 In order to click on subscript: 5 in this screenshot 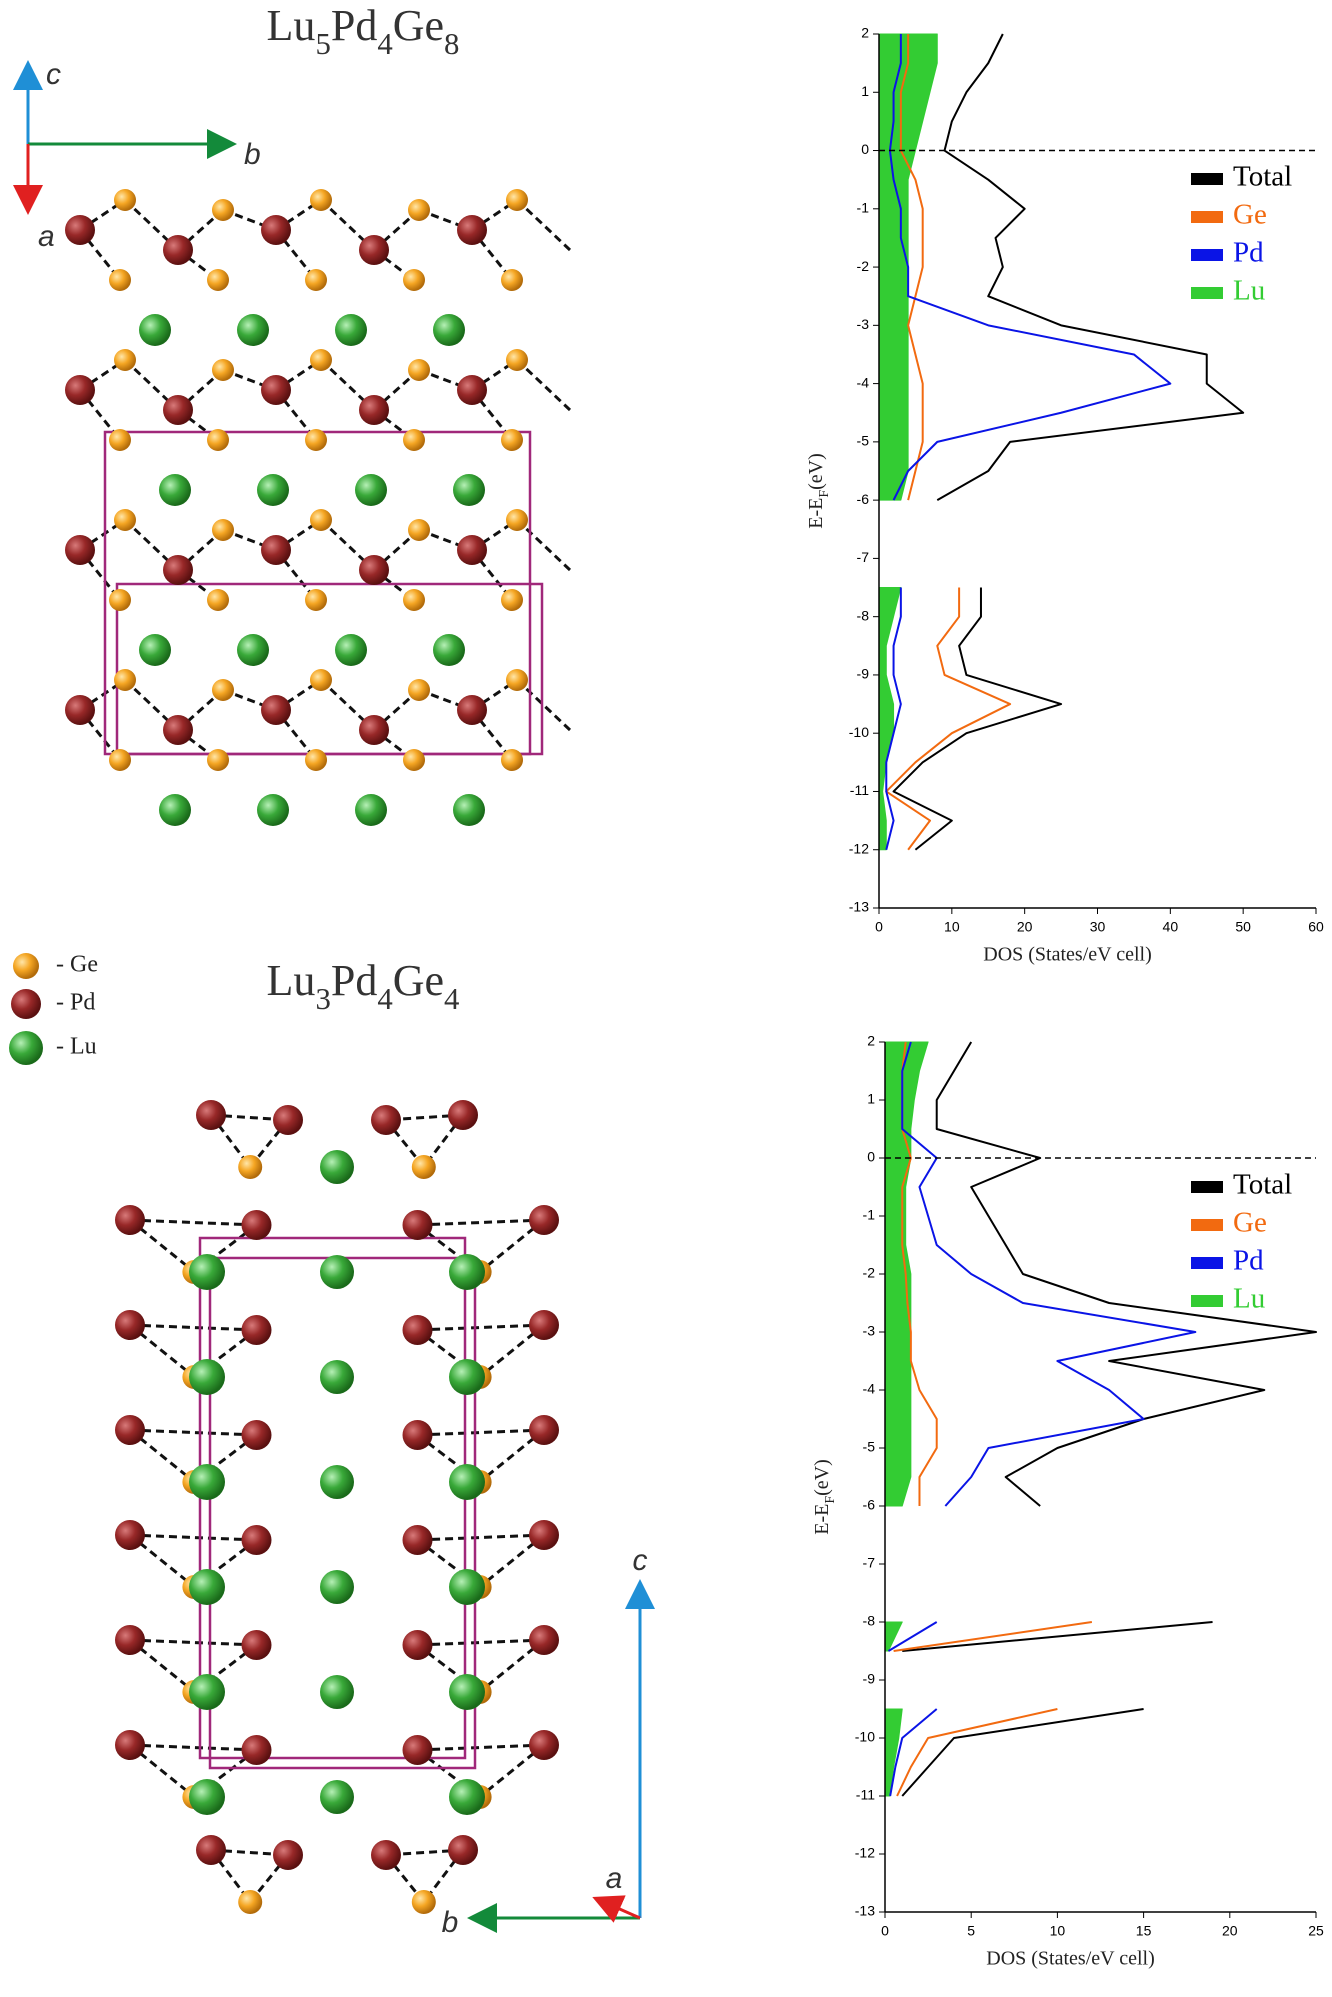, I will do `click(322, 44)`.